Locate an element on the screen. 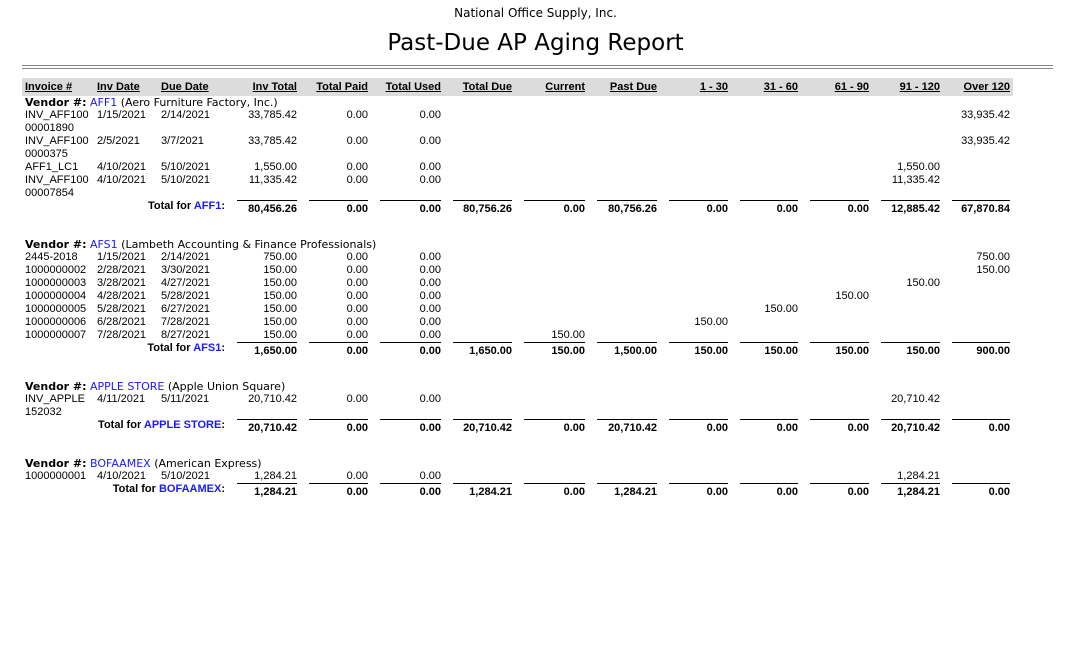  total-cell: 67,870.84 is located at coordinates (978, 208).